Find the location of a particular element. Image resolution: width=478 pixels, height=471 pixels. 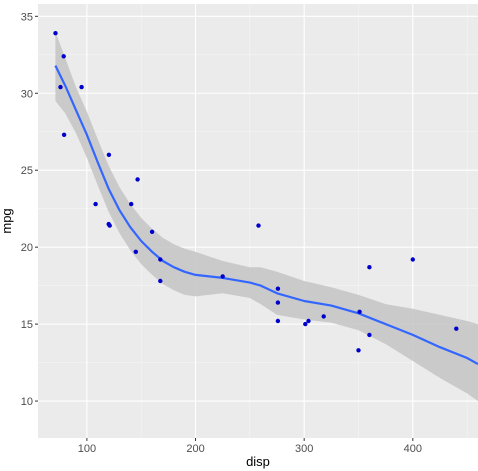

x-axis-ticks: 100 200 300 400 is located at coordinates (250, 446).